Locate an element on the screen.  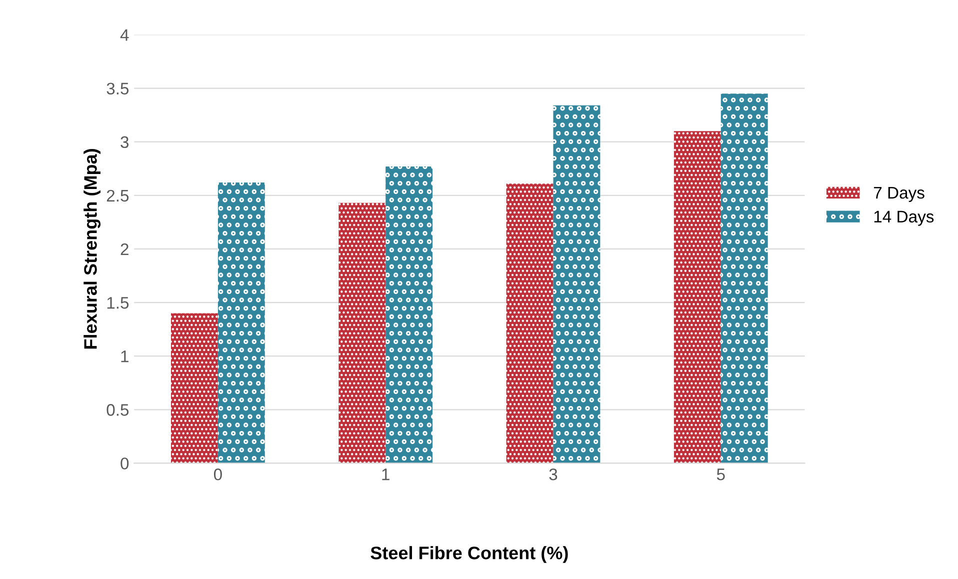
y-tick-label: 4 is located at coordinates (124, 35).